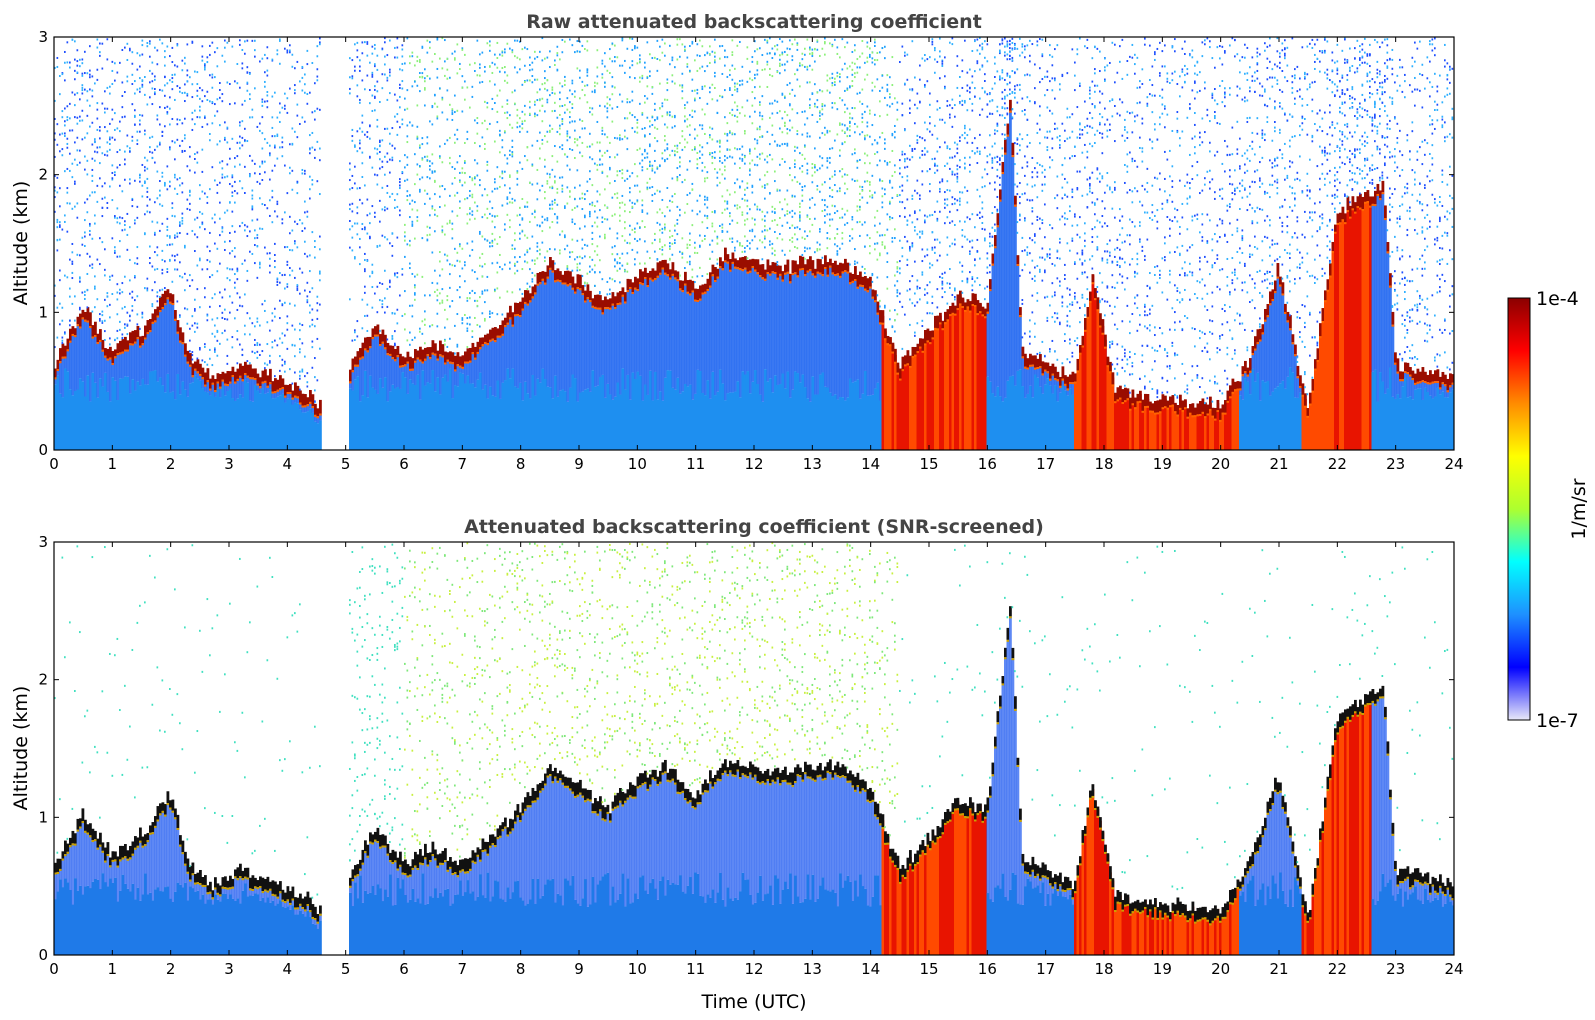  Describe the element at coordinates (1519, 509) in the screenshot. I see `colorbar-gradient` at that location.